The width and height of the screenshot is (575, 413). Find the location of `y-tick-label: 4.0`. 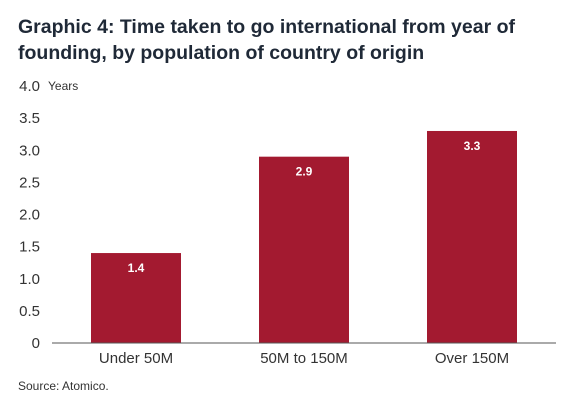

y-tick-label: 4.0 is located at coordinates (29, 86).